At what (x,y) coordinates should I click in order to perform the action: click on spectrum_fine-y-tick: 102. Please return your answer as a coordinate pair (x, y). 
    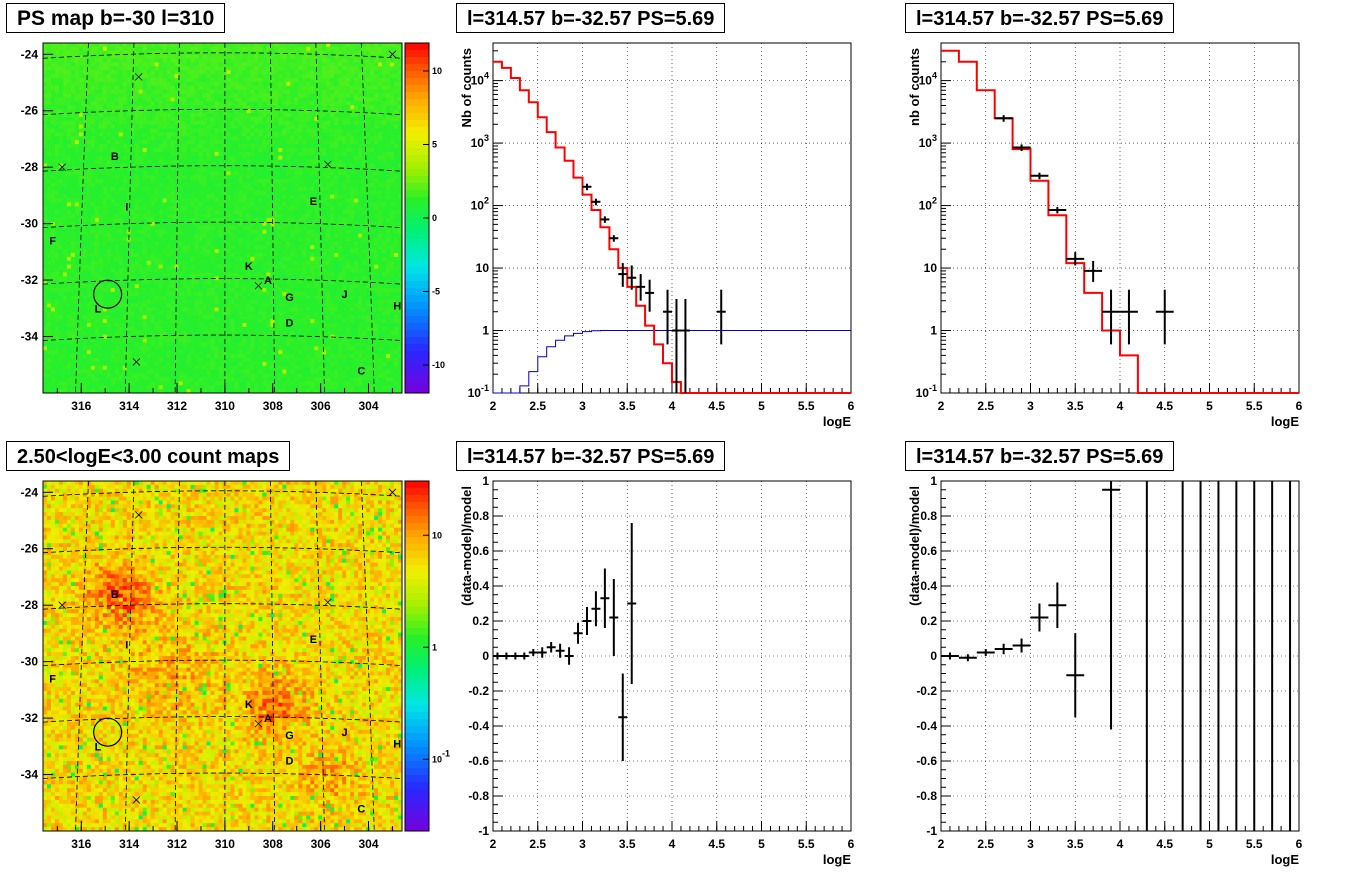
    Looking at the image, I should click on (480, 204).